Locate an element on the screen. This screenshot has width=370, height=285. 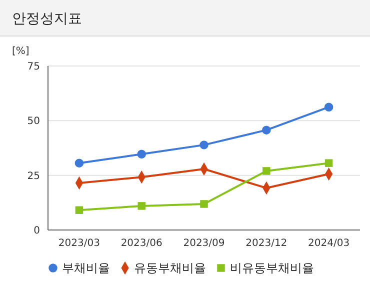
x-tick-label: 2023/09 is located at coordinates (204, 243).